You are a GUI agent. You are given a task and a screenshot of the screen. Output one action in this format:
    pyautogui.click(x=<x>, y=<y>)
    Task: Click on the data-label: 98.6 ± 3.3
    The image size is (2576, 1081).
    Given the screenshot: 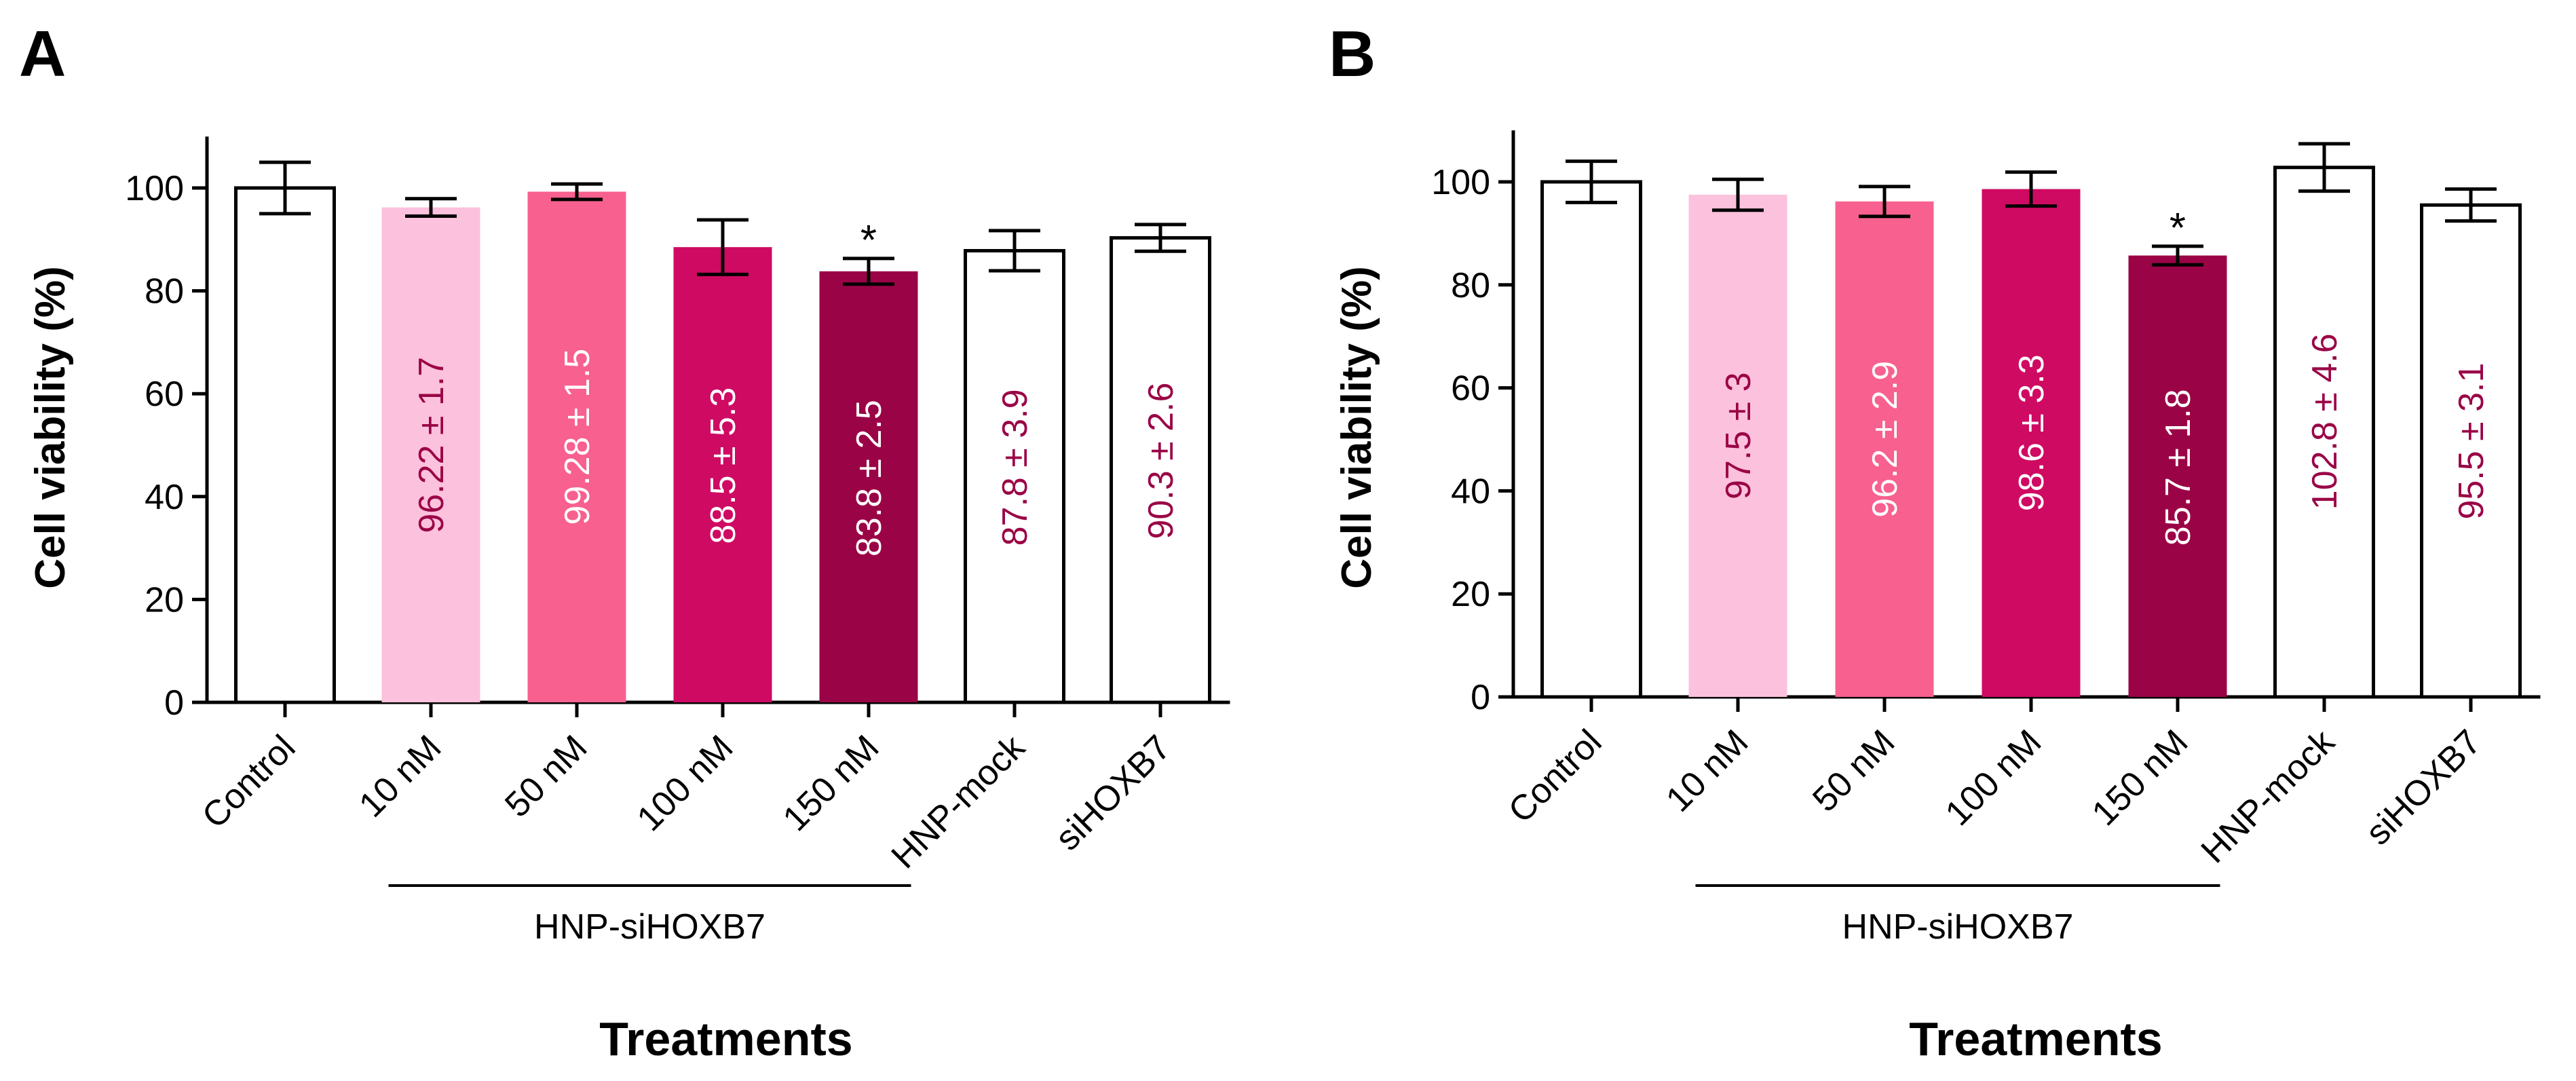 What is the action you would take?
    pyautogui.click(x=2032, y=432)
    